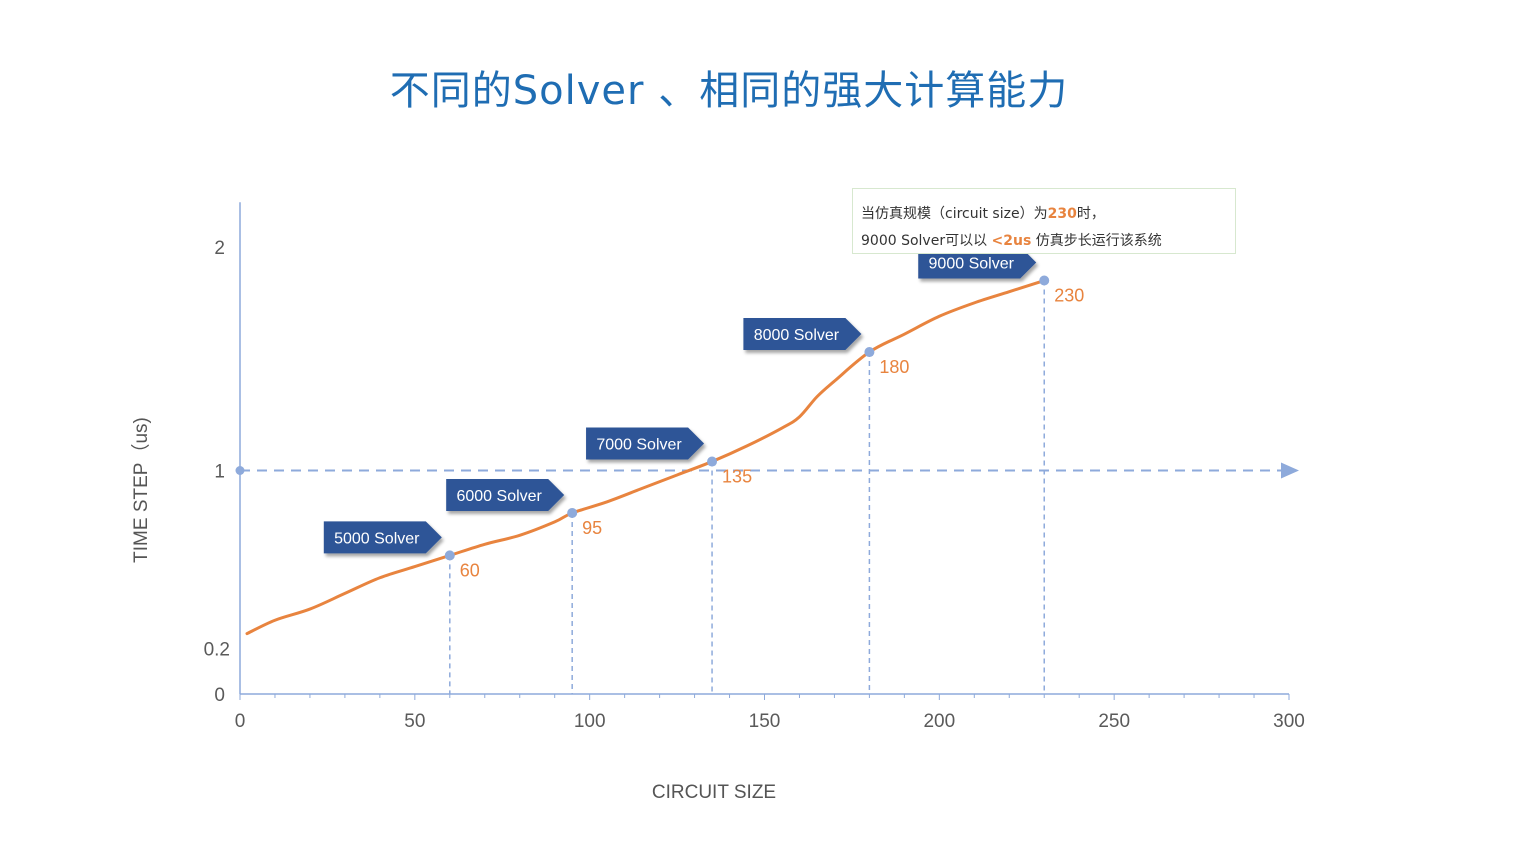 This screenshot has width=1531, height=862. I want to click on x-tick-label: 100, so click(590, 721).